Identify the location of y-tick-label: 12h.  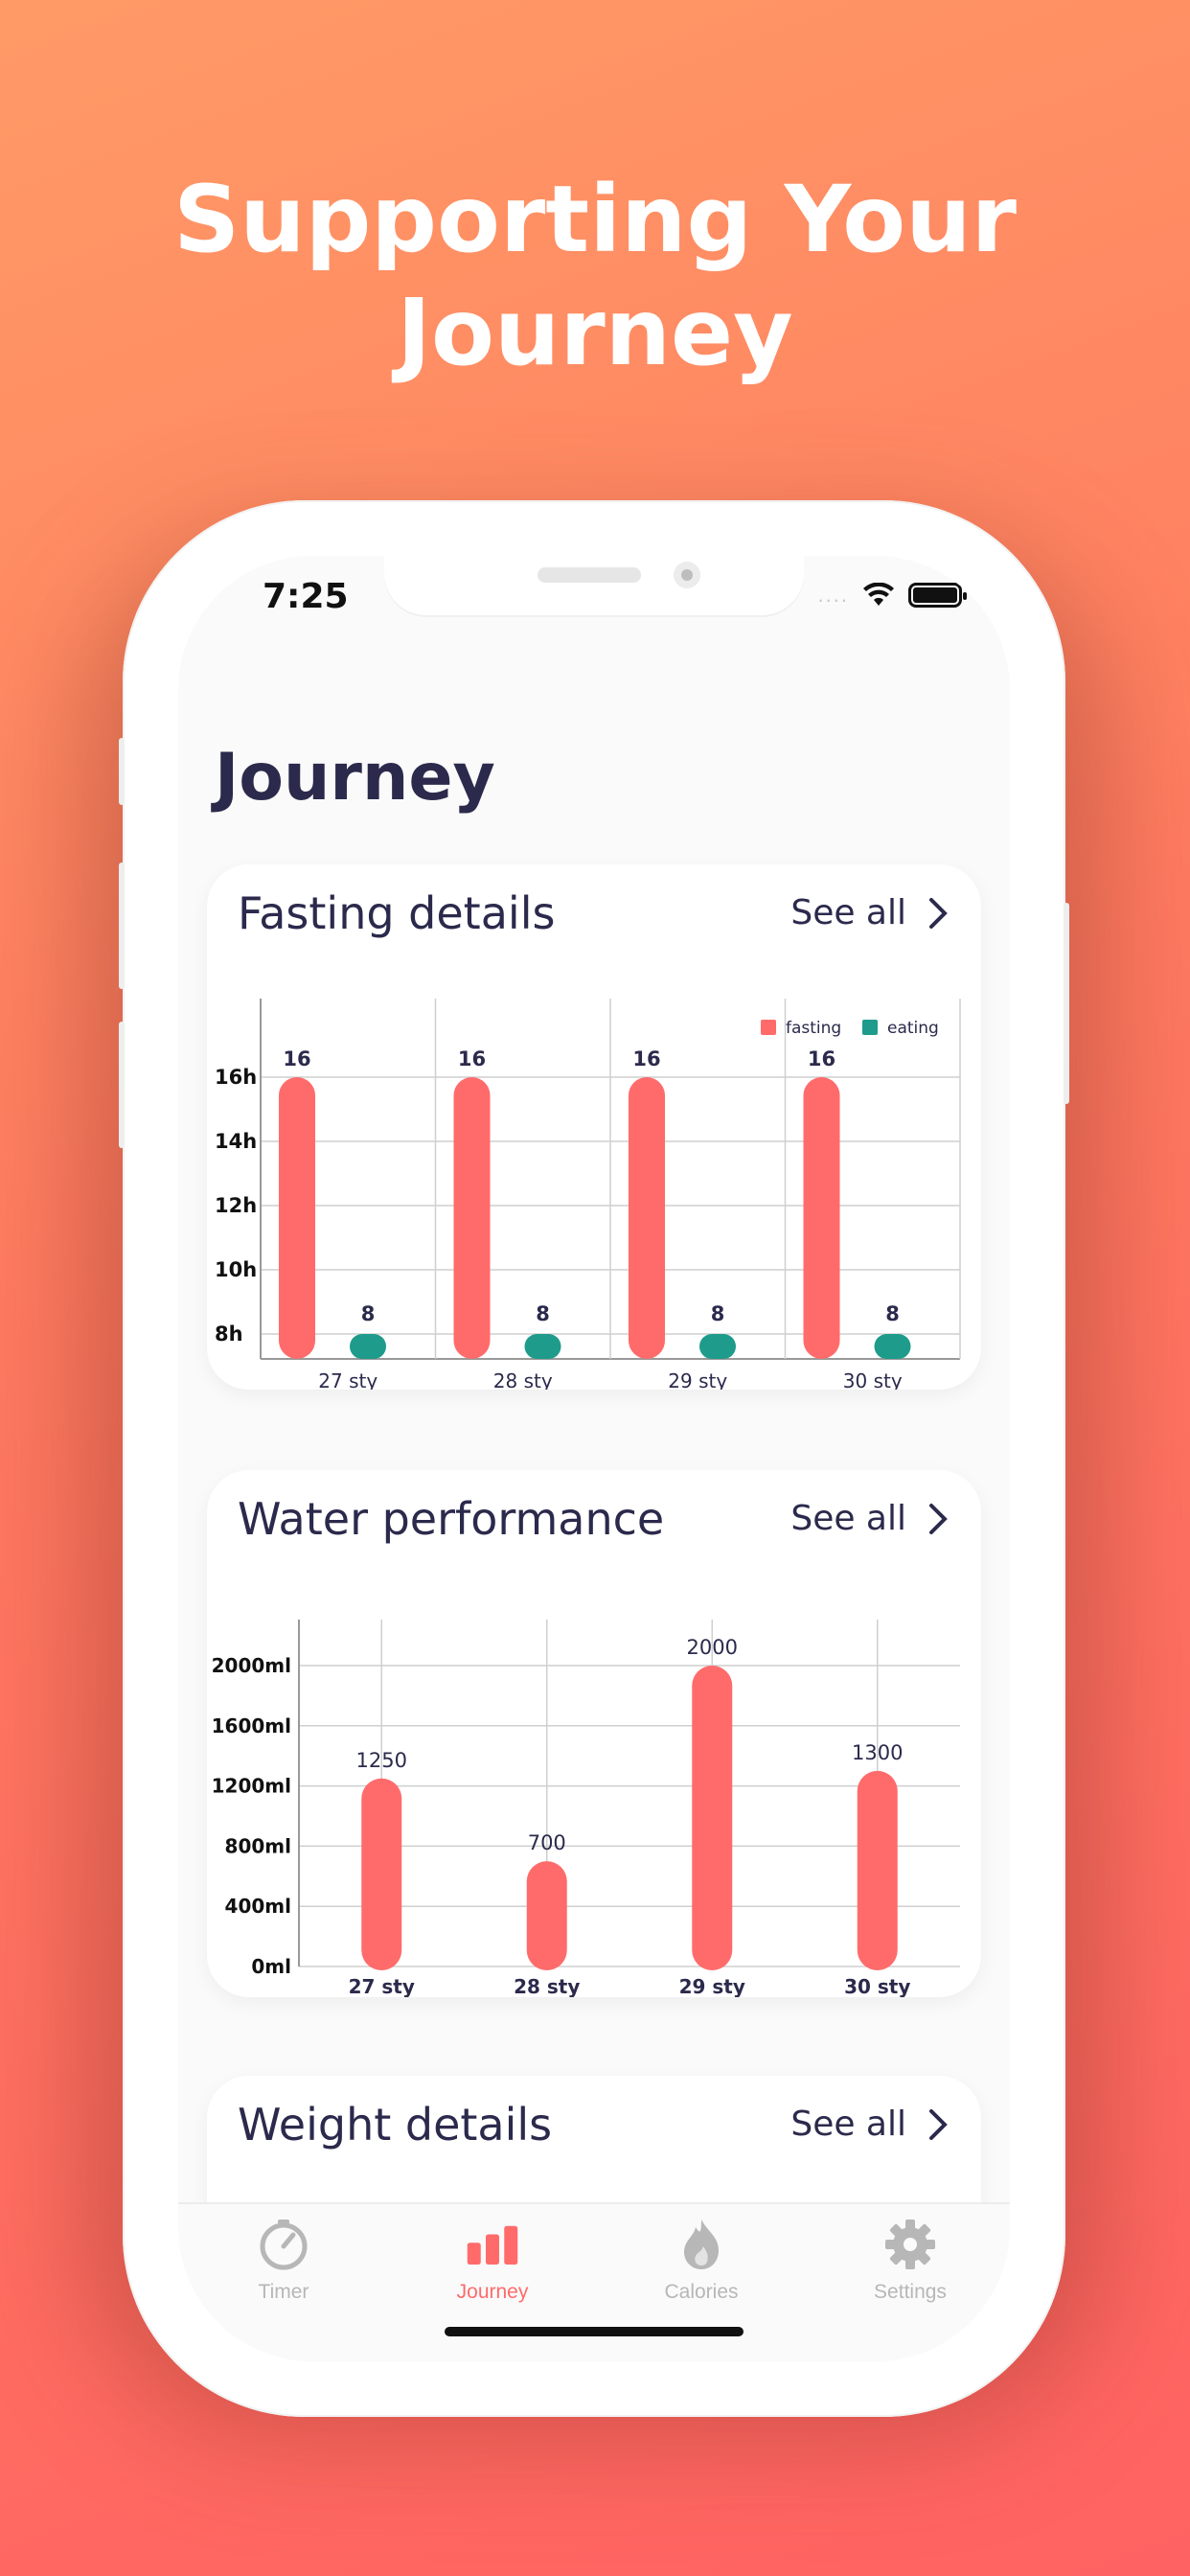
(236, 1205).